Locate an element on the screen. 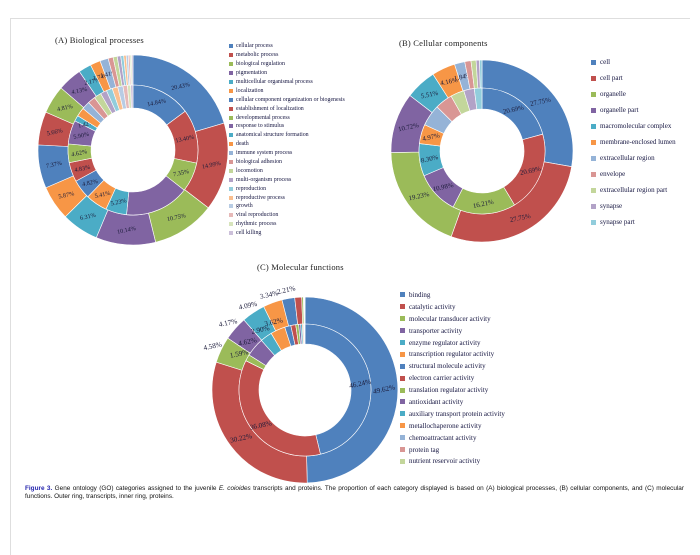 Image resolution: width=700 pixels, height=555 pixels. legend-item: antioxidant activity is located at coordinates (452, 402).